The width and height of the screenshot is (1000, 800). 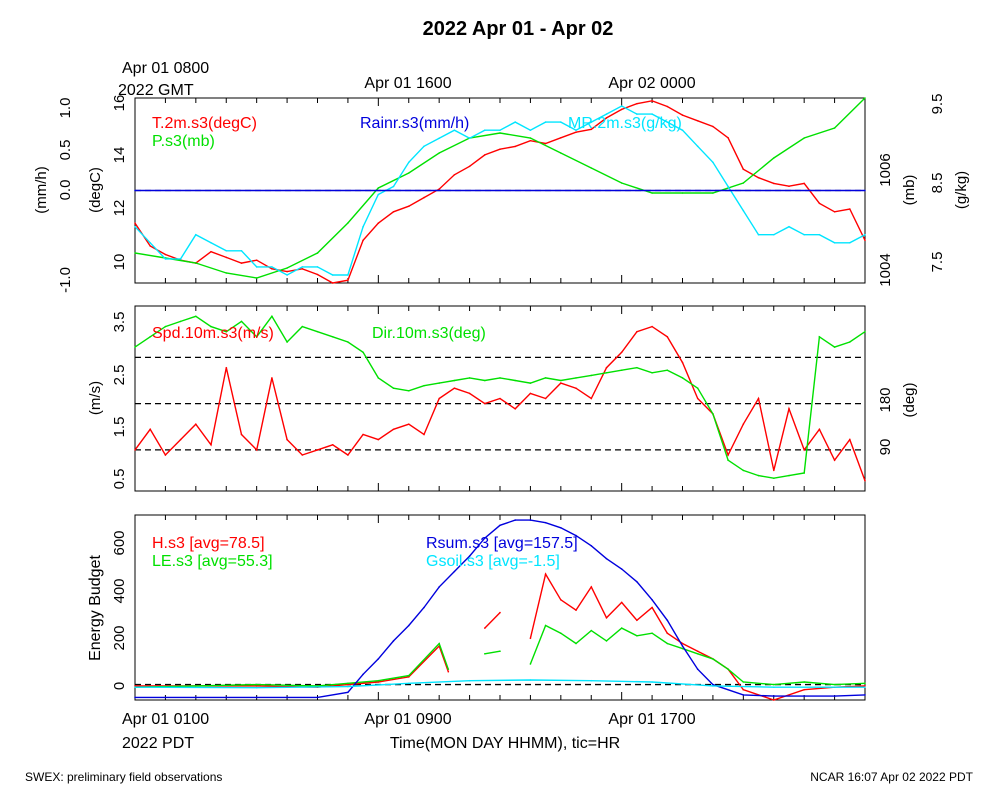 What do you see at coordinates (119, 637) in the screenshot?
I see `energy-tick-200: 200` at bounding box center [119, 637].